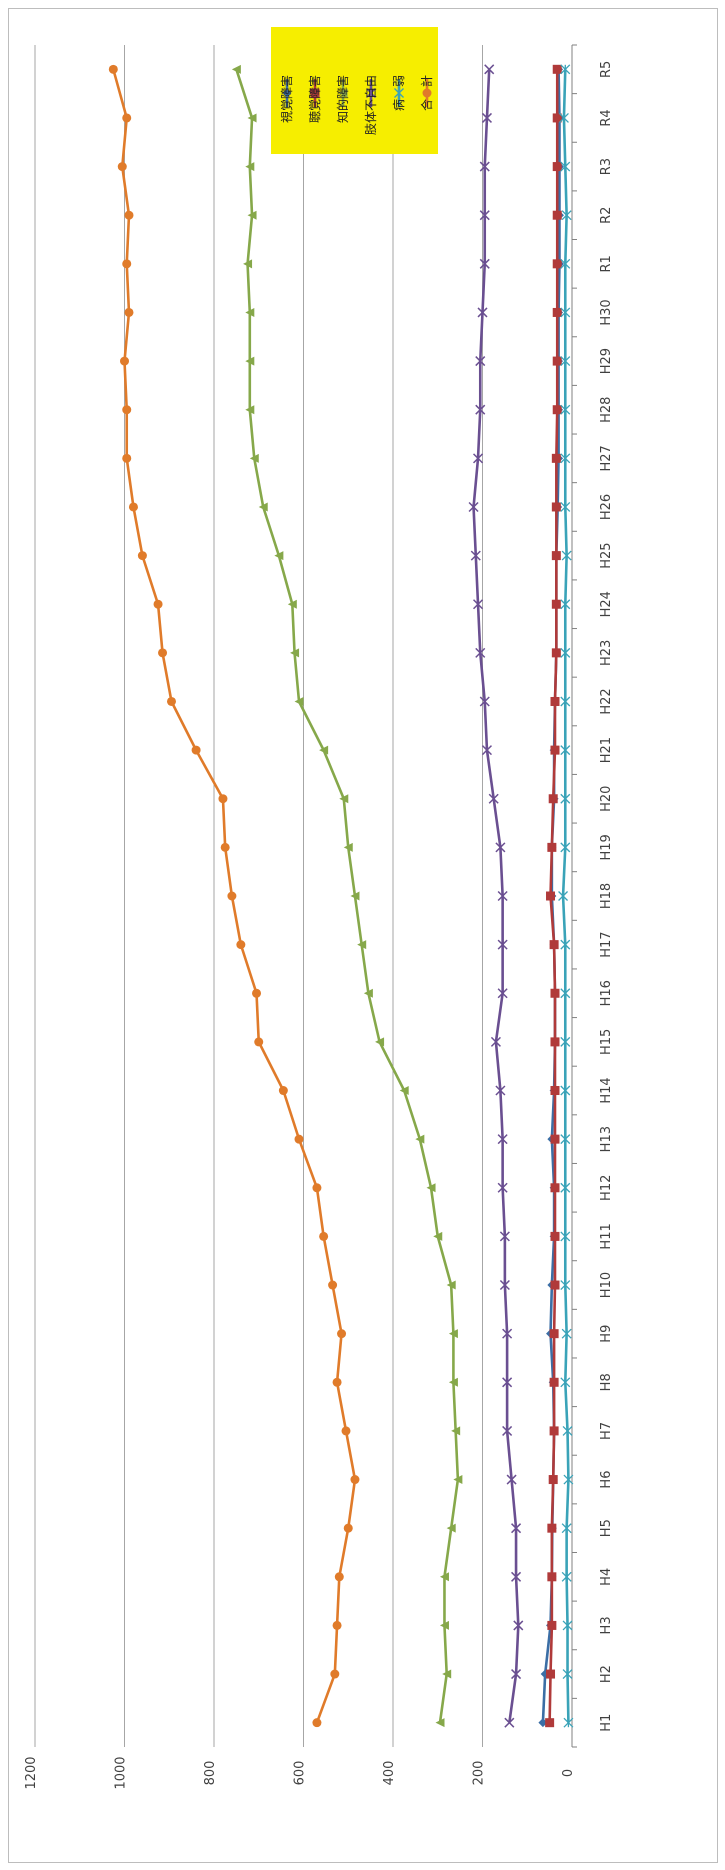  Describe the element at coordinates (606, 458) in the screenshot. I see `category-tick-label: H27` at that location.